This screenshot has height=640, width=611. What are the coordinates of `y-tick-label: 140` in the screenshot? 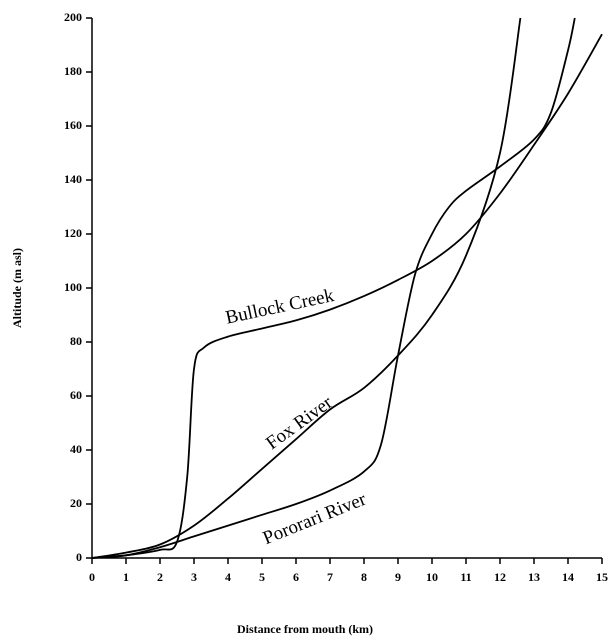 It's located at (73, 179).